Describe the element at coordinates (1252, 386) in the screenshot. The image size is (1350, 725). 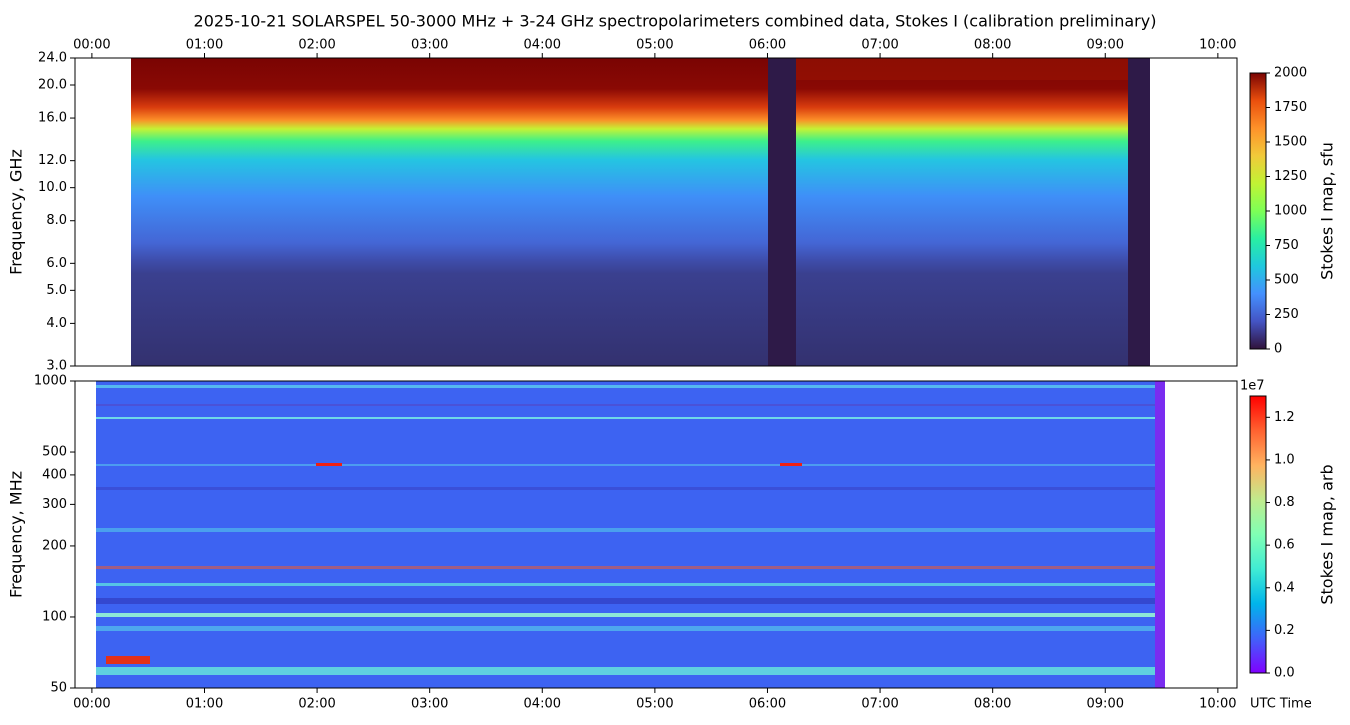
I see `colorbar-offset: 1e7` at that location.